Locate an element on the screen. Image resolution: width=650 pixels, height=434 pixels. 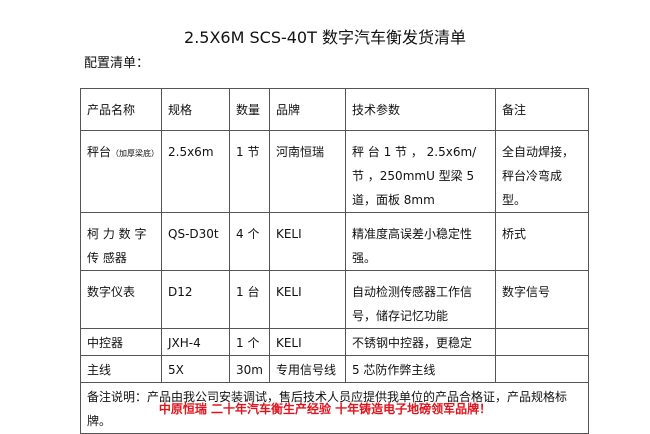
table-header-row: 产品名称 规格 数量 品牌 技术参数 备注 is located at coordinates (334, 109).